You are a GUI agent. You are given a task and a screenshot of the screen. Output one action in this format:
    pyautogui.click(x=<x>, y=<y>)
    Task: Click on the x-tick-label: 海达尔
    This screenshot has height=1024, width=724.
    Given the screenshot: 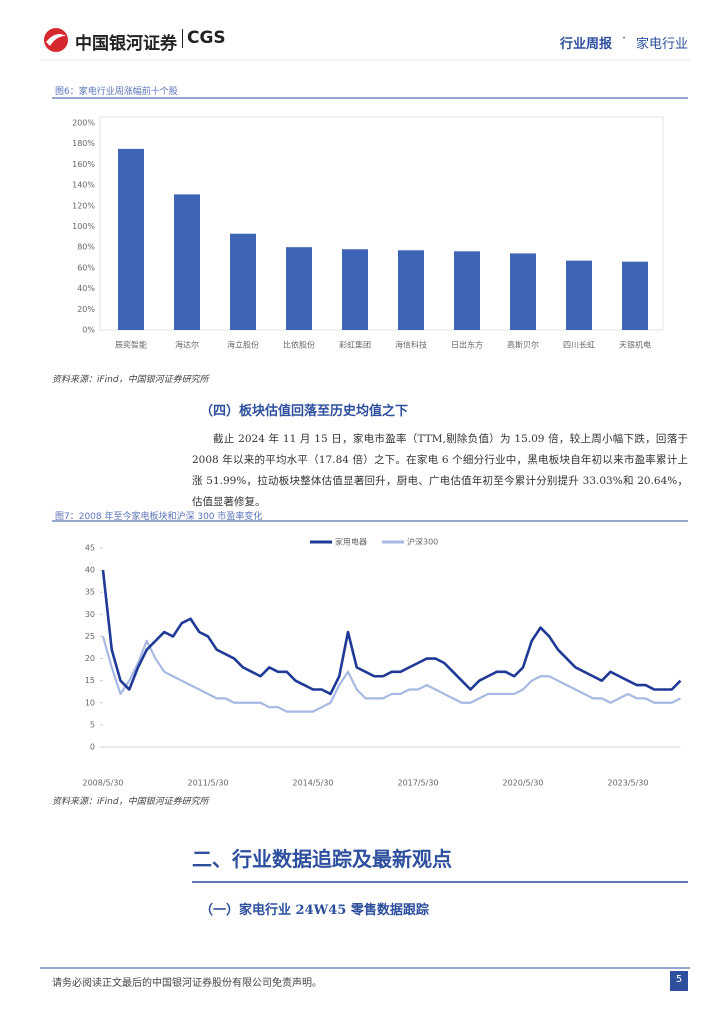 What is the action you would take?
    pyautogui.click(x=187, y=345)
    